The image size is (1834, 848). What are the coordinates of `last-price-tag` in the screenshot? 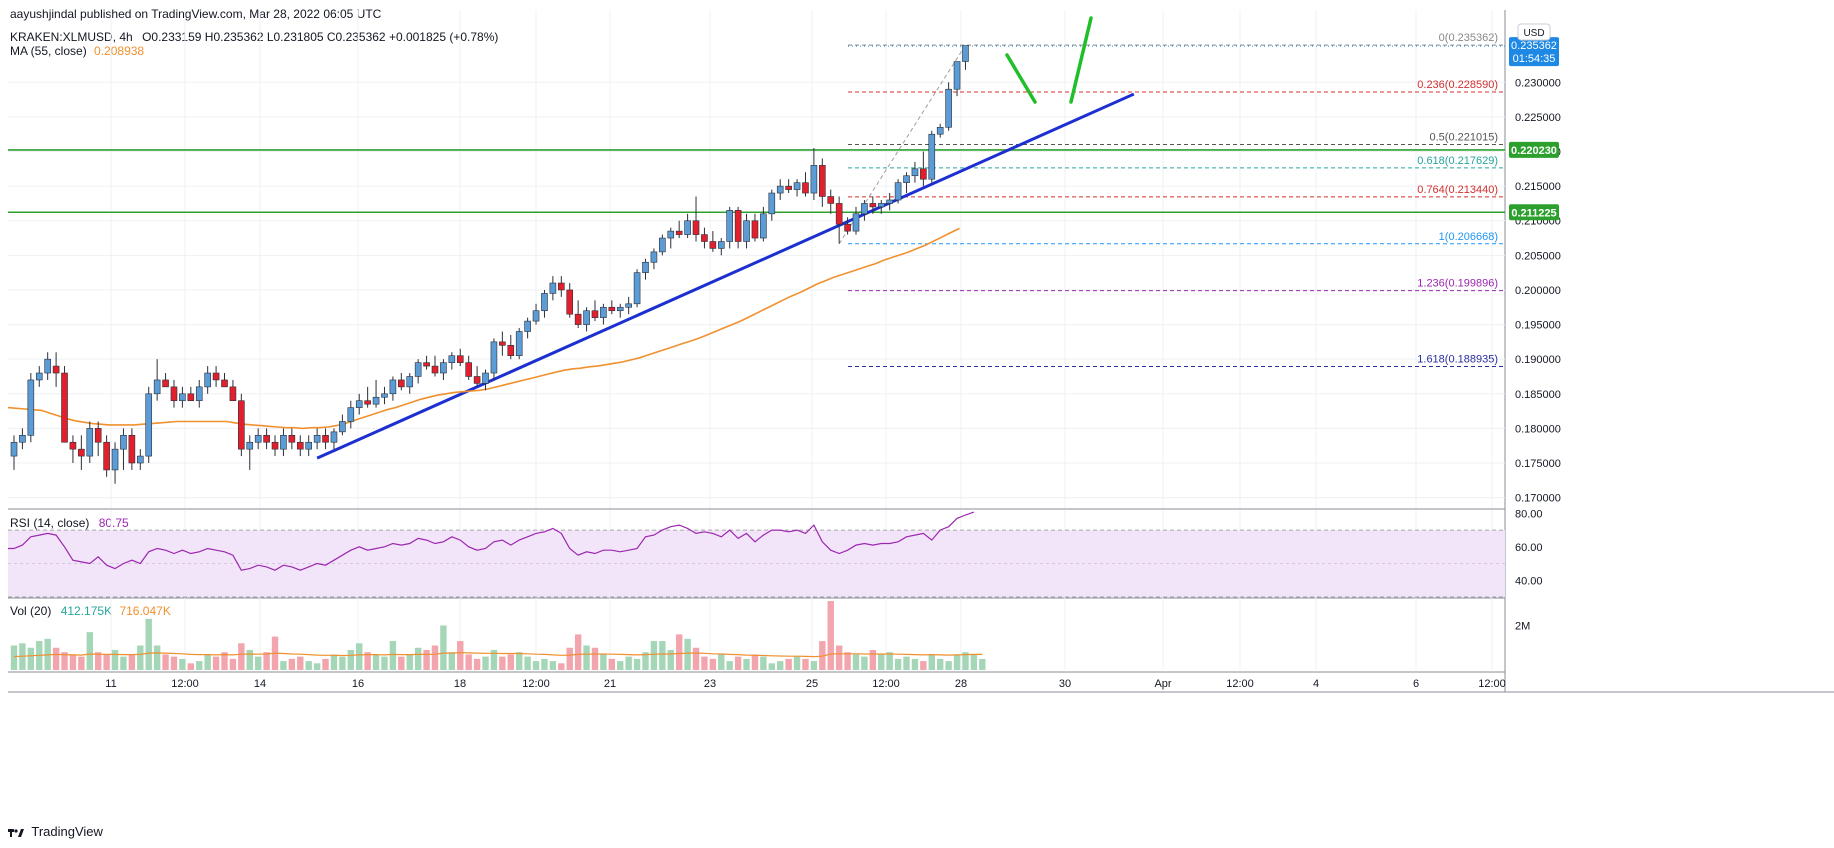 It's located at (1534, 52).